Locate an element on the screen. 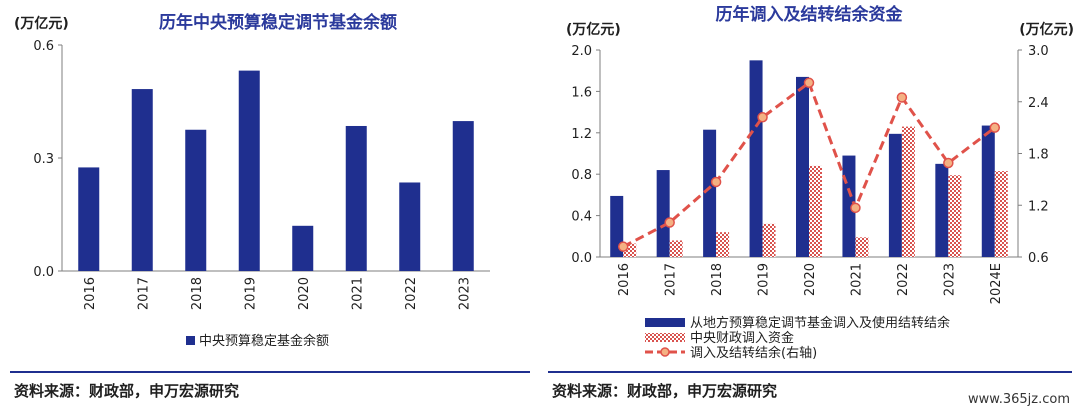  right-total-marker-2023 is located at coordinates (948, 163).